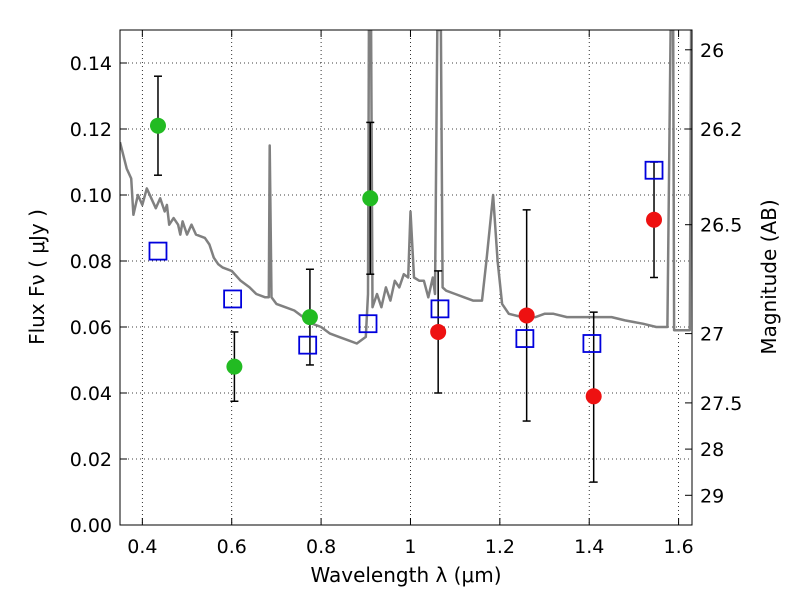 The height and width of the screenshot is (600, 800). Describe the element at coordinates (91, 460) in the screenshot. I see `y-tick-label: 0.02` at that location.